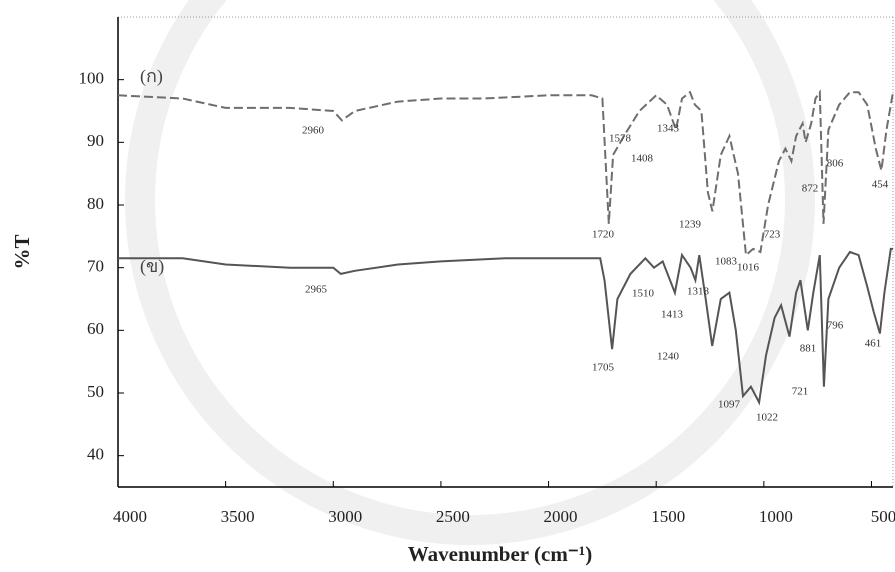 Image resolution: width=895 pixels, height=572 pixels. I want to click on peak-annotation: 1720, so click(603, 235).